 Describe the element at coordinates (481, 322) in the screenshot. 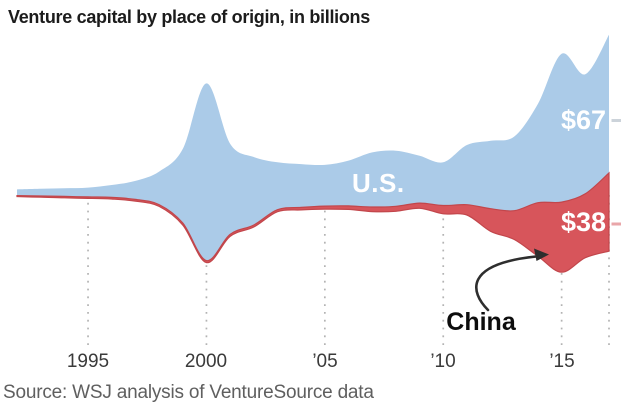

I see `china-series-label: China` at that location.